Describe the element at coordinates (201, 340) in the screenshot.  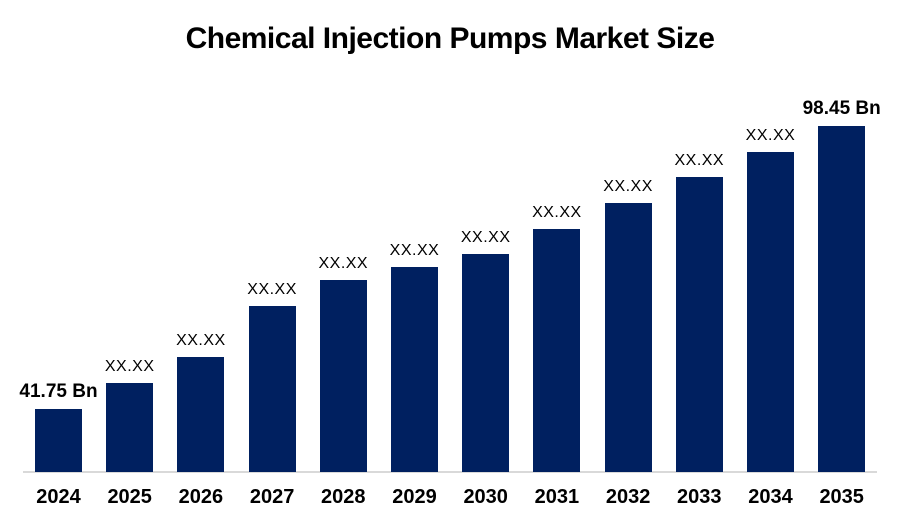
I see `value-label-2026: XX.XX` at that location.